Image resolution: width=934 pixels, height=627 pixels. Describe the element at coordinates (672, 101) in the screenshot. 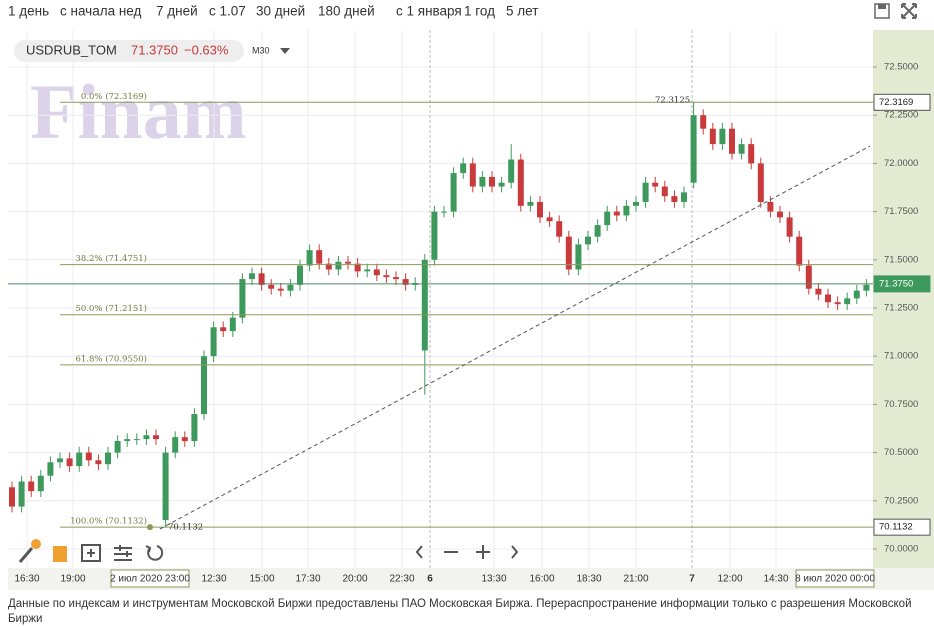

I see `annotation: 72.3125` at that location.